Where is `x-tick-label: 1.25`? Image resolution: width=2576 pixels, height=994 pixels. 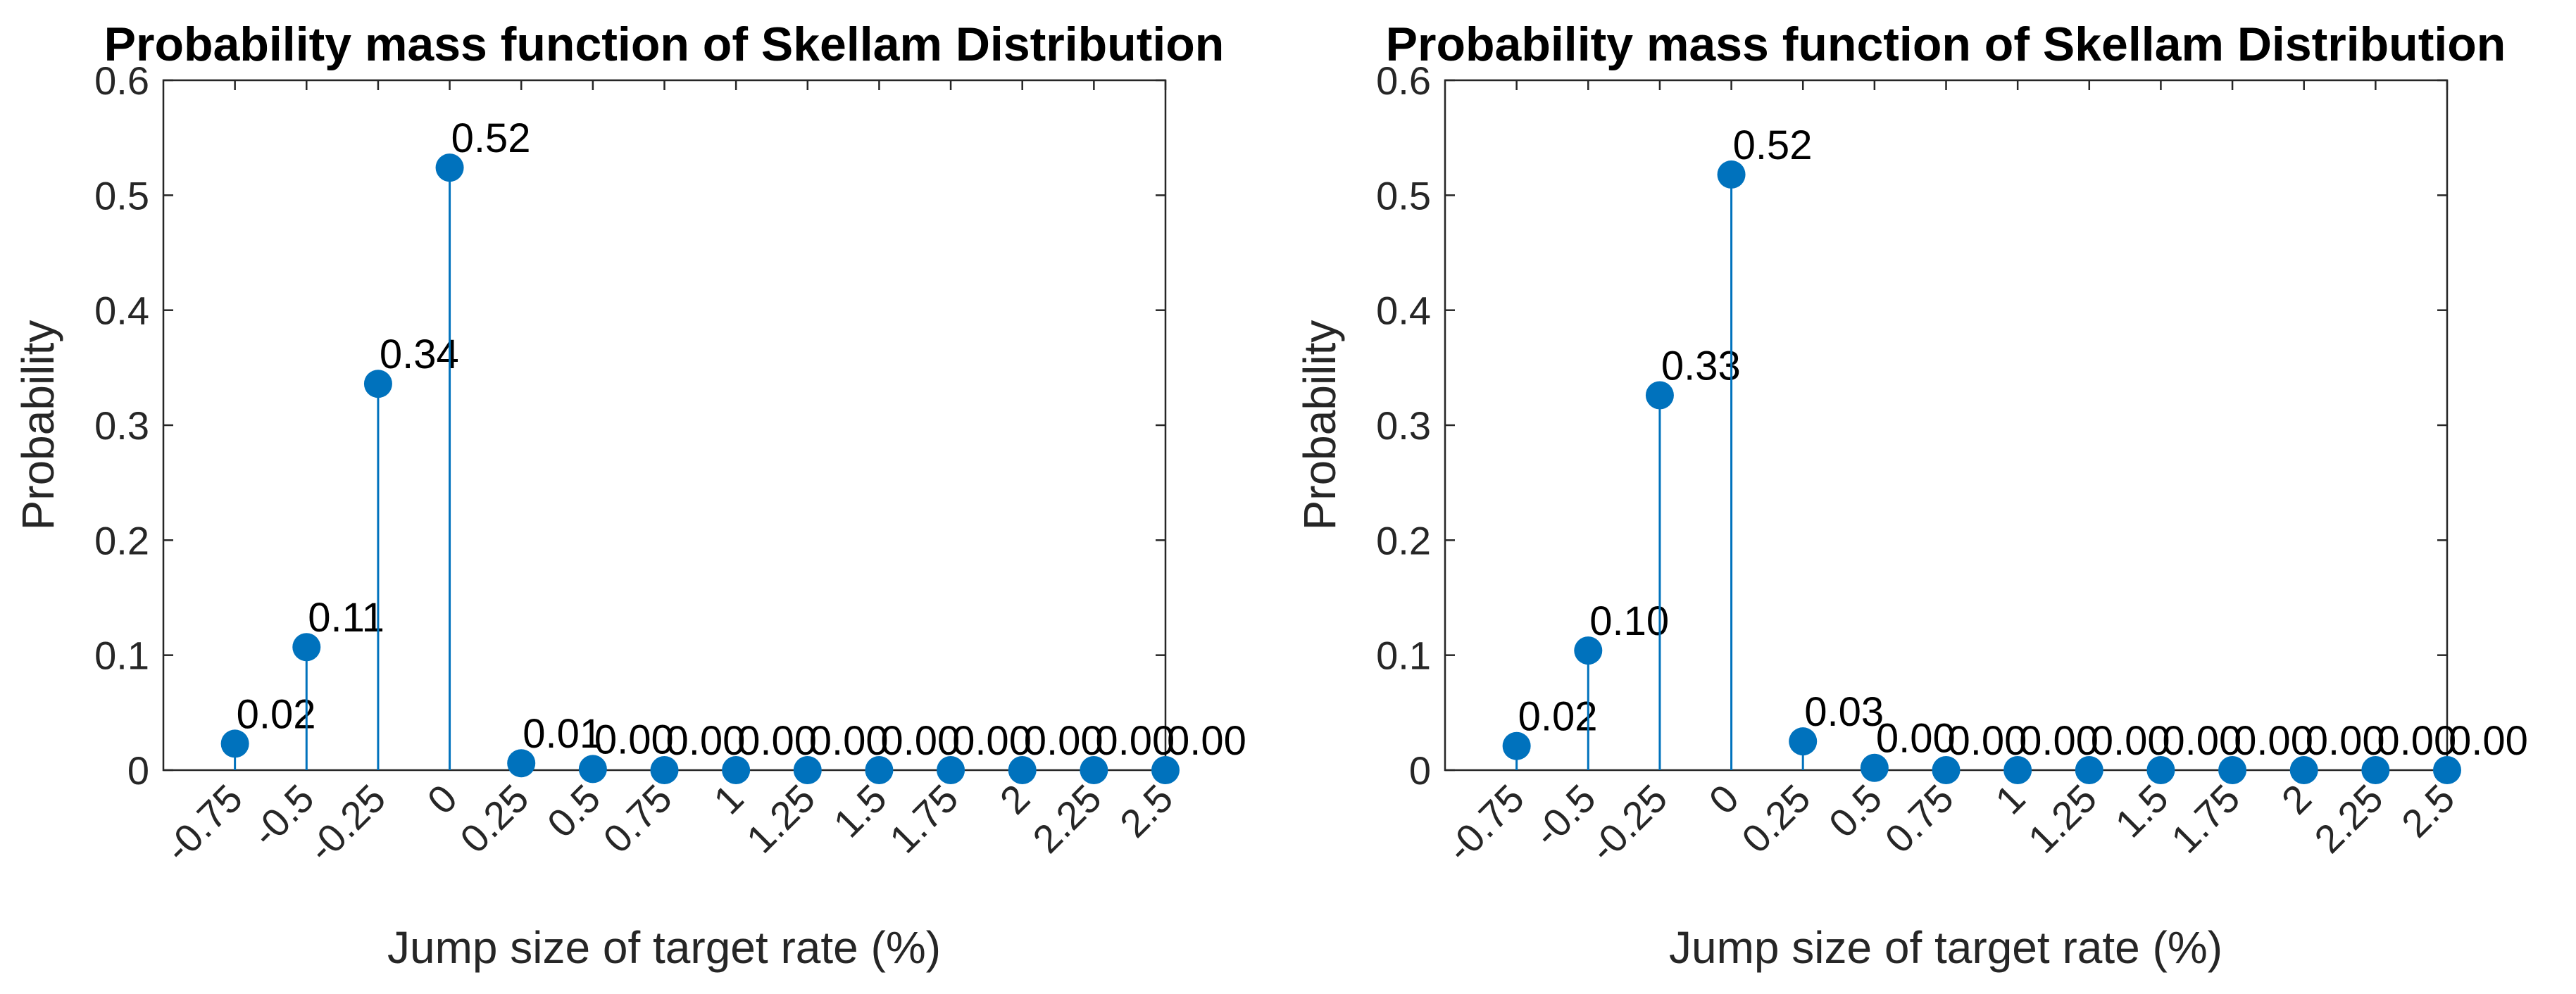
x-tick-label: 1.25 is located at coordinates (781, 819).